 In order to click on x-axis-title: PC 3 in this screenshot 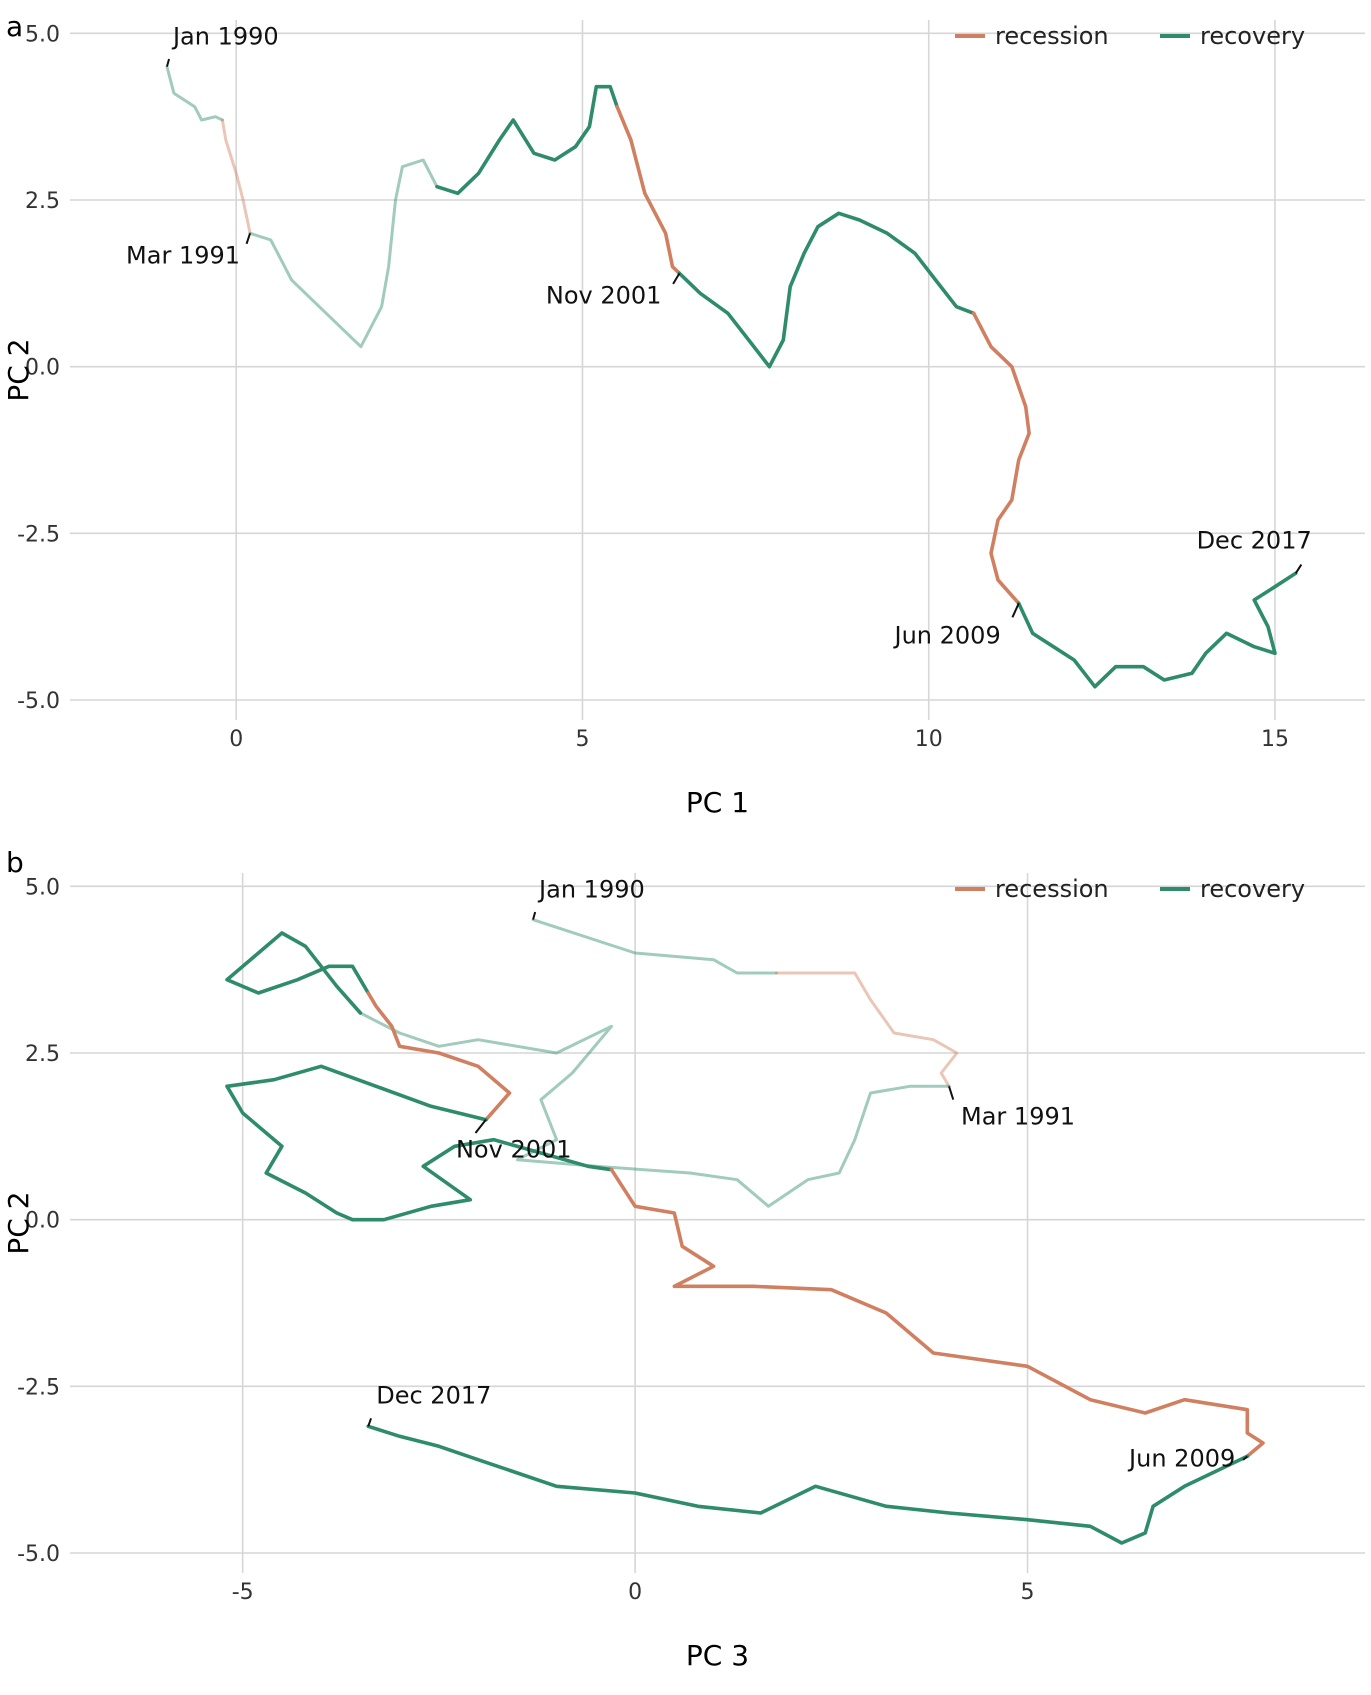, I will do `click(717, 1655)`.